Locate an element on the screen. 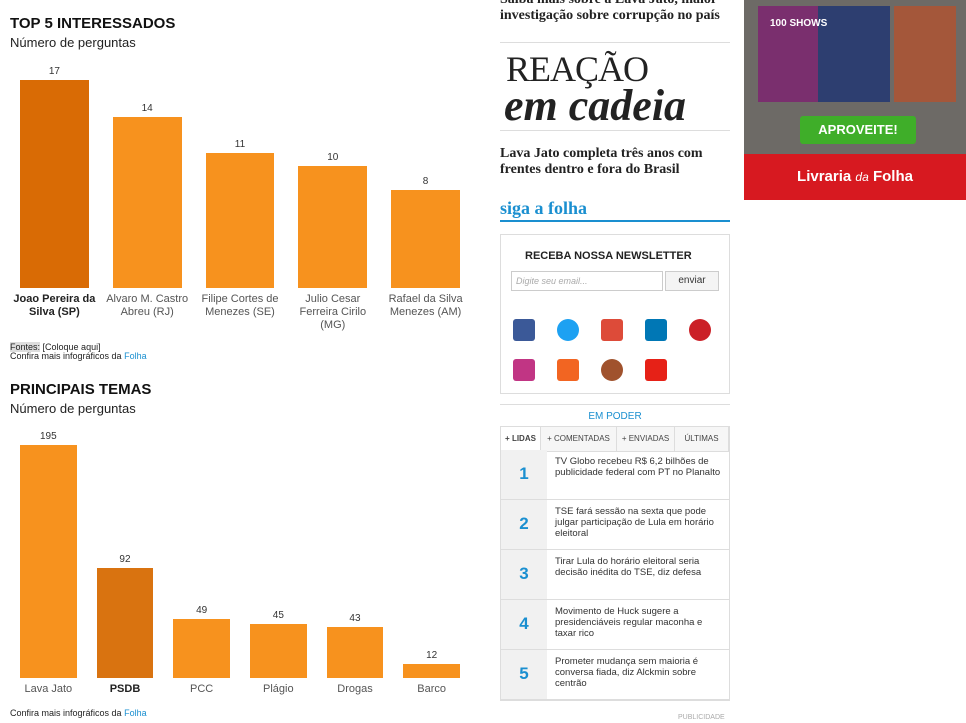 The image size is (966, 723). category-label: Filipe Cortes de Menezes (SE) is located at coordinates (240, 305).